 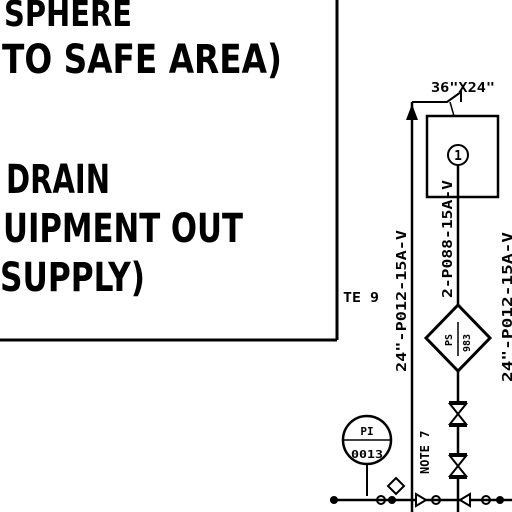 I want to click on te-note-label: TE 9, so click(x=361, y=298).